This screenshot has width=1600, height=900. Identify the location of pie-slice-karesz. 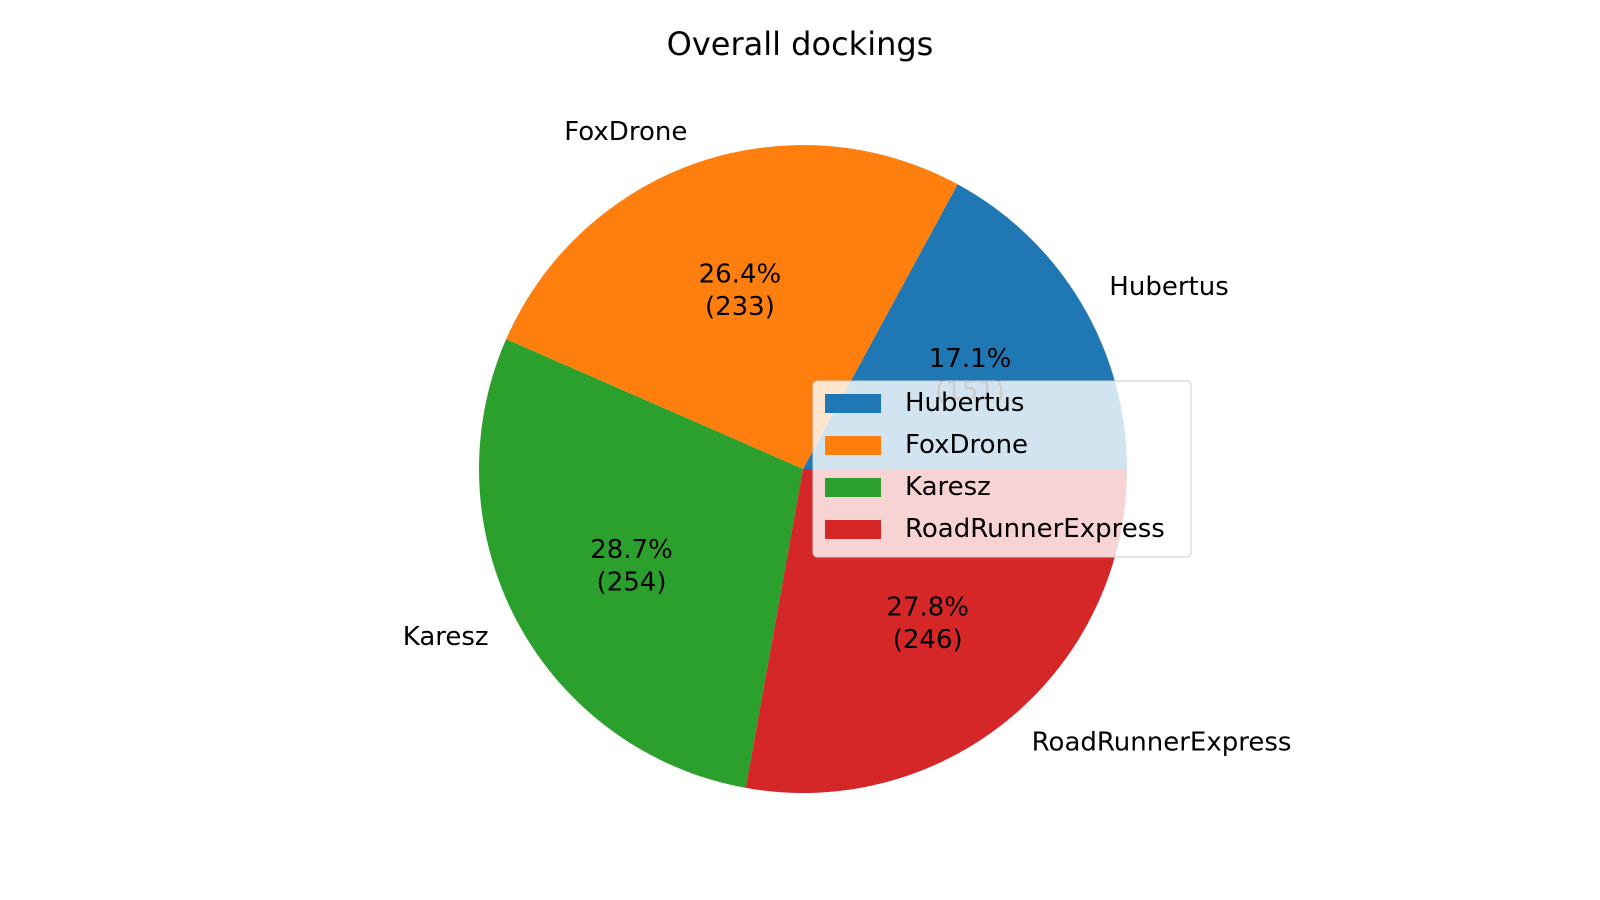
(640, 563).